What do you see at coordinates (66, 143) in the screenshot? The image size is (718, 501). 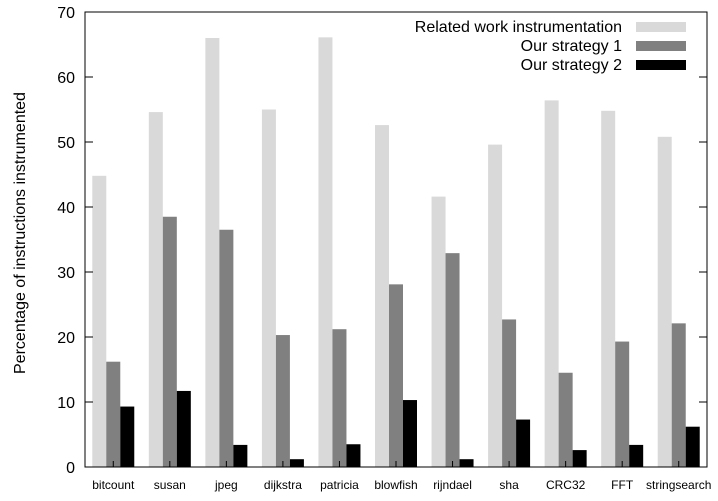 I see `y-tick-label: 50` at bounding box center [66, 143].